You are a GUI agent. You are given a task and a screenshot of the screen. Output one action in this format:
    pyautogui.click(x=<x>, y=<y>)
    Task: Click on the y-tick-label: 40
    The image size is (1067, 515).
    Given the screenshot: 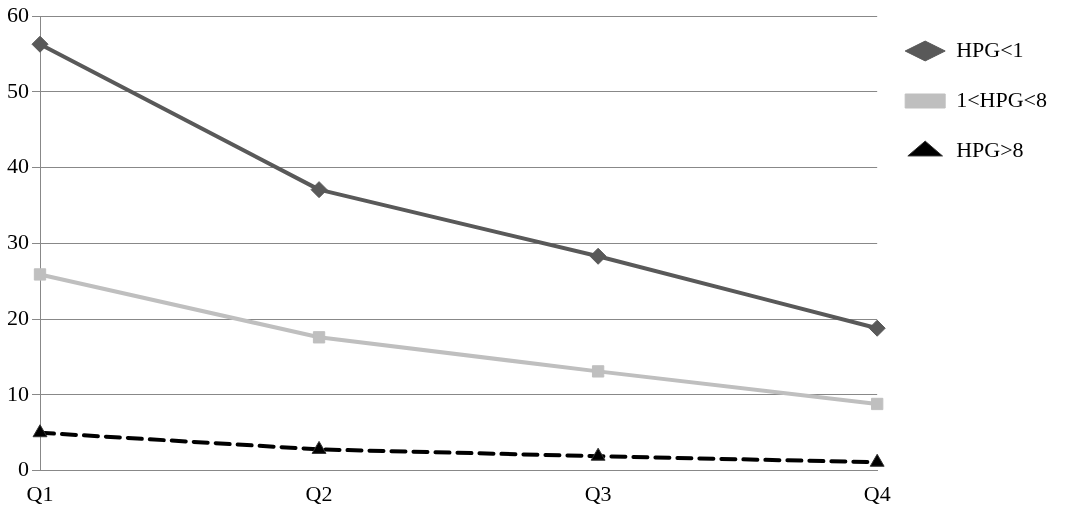 What is the action you would take?
    pyautogui.click(x=18, y=166)
    